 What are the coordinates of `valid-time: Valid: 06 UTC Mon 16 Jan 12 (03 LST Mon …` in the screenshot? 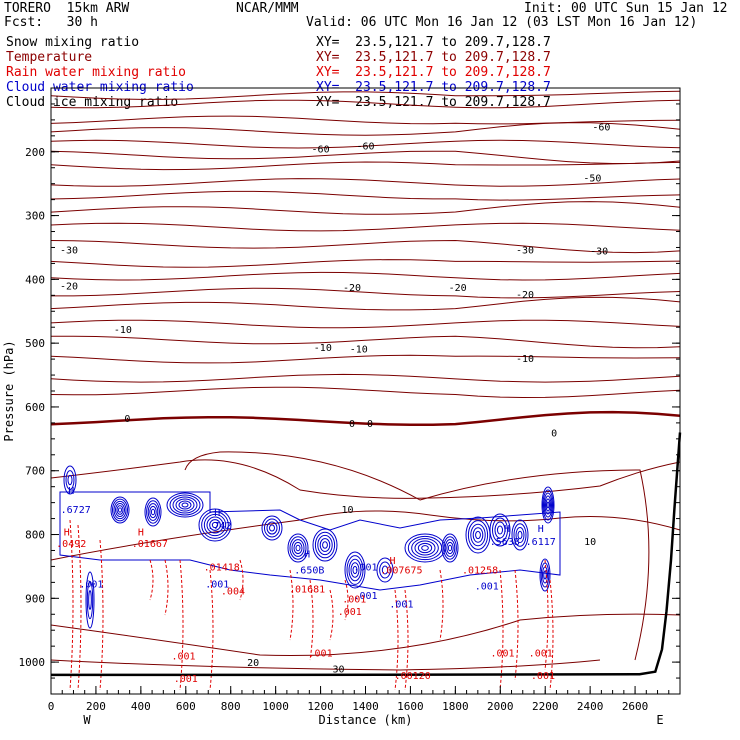 It's located at (502, 22).